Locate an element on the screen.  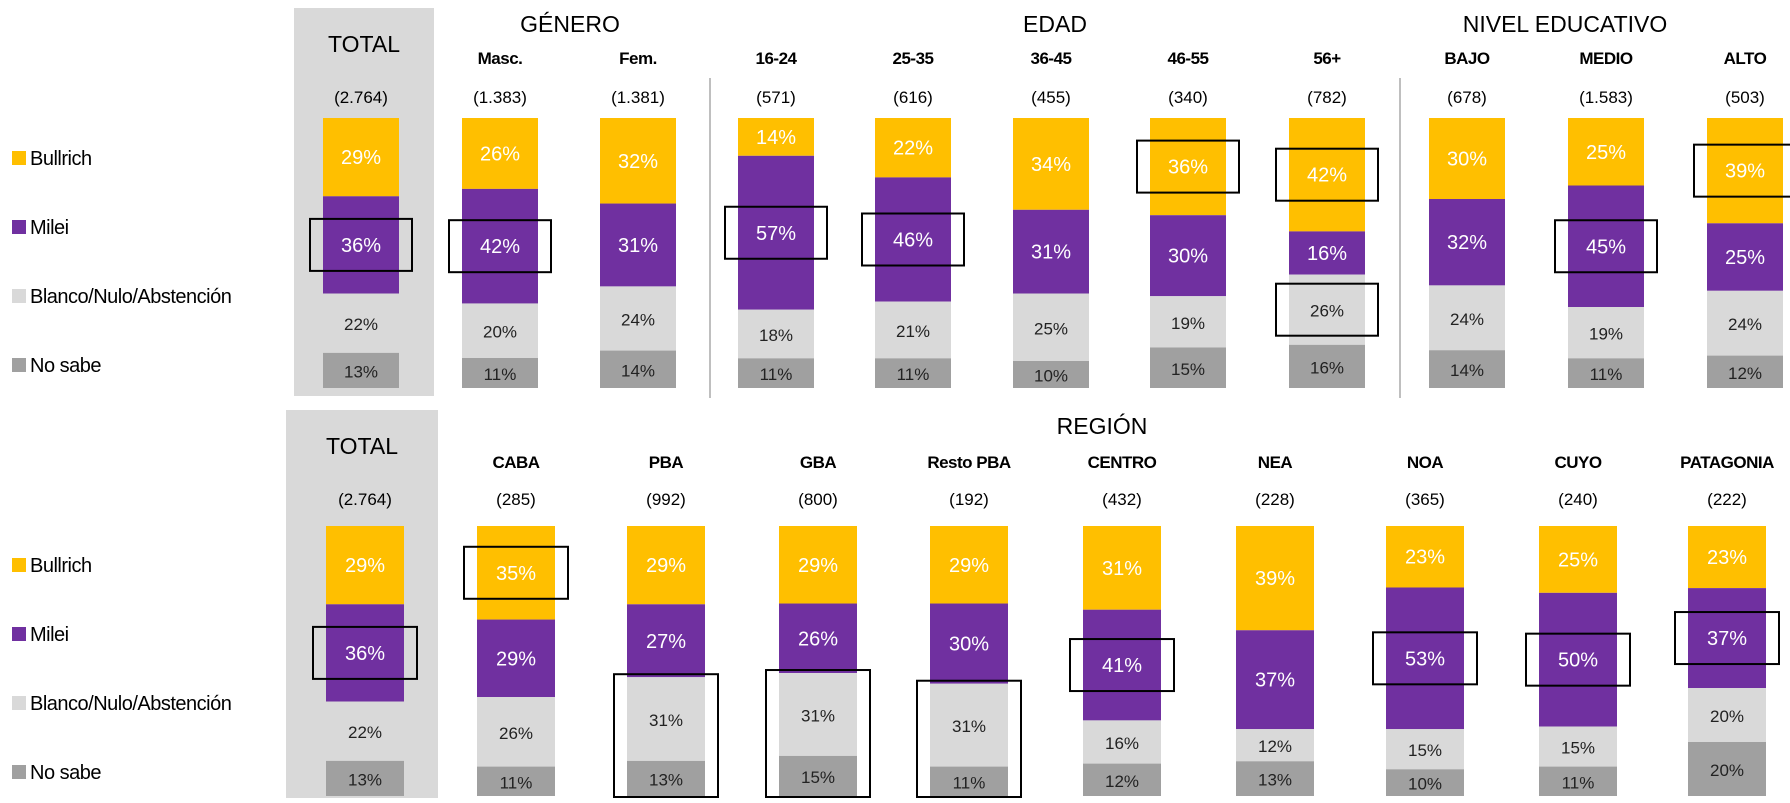
category-label: 25-35 is located at coordinates (913, 58).